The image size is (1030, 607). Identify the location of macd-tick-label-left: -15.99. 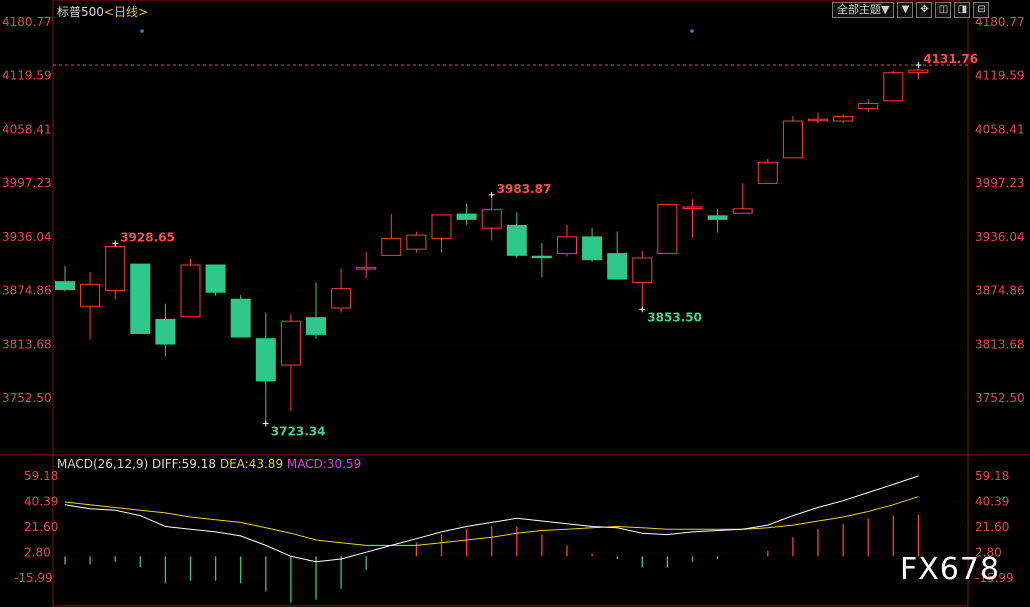
(33, 578).